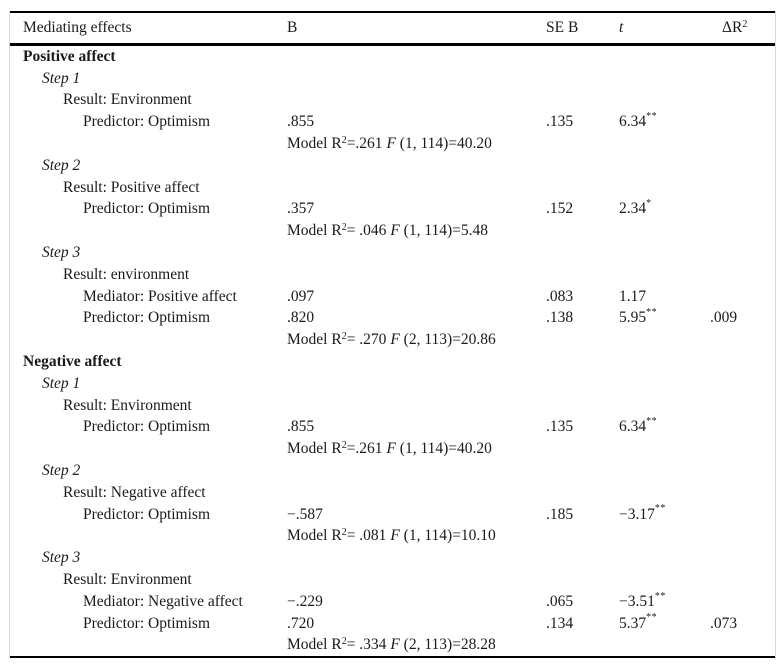  Describe the element at coordinates (301, 209) in the screenshot. I see `b-value: .357` at that location.